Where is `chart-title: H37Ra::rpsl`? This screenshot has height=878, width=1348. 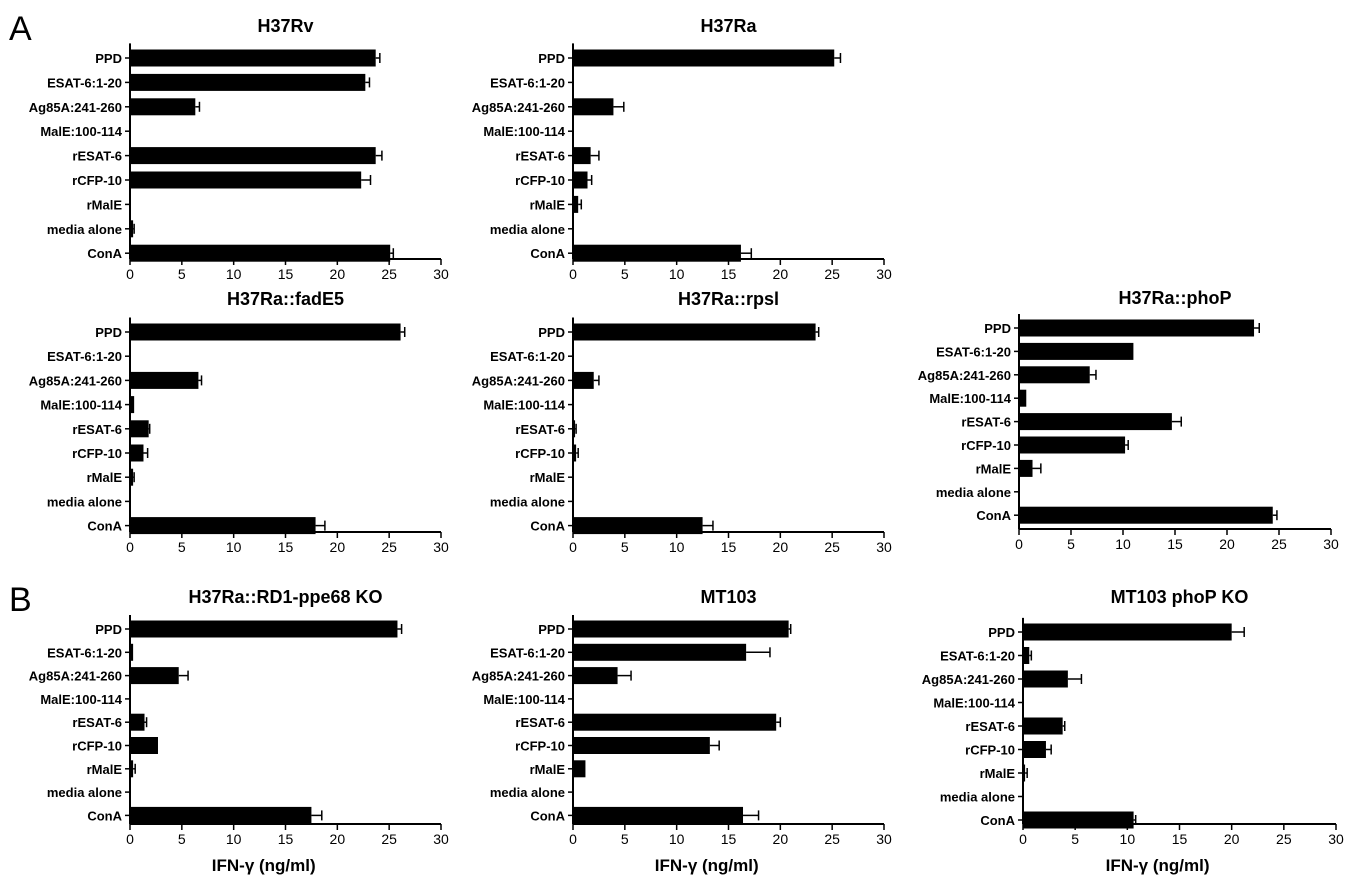
chart-title: H37Ra::rpsl is located at coordinates (728, 299).